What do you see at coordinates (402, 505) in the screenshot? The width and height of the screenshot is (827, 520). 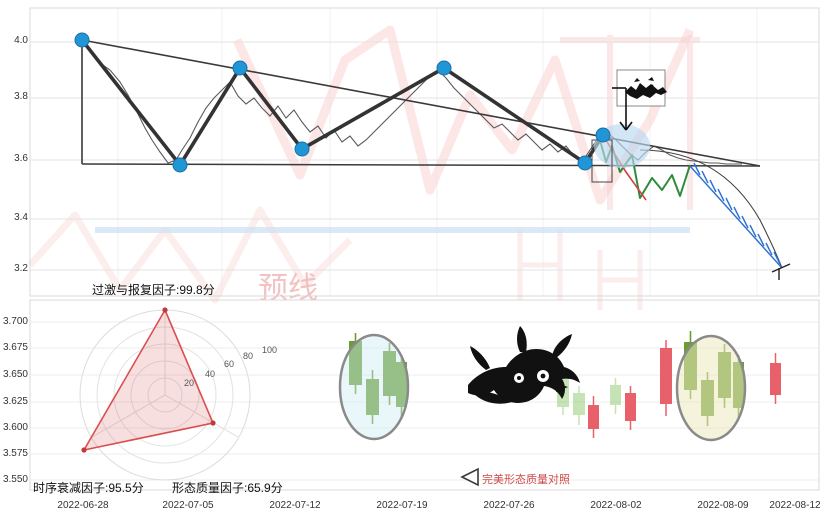 I see `xtick-3: 2022-07-19` at bounding box center [402, 505].